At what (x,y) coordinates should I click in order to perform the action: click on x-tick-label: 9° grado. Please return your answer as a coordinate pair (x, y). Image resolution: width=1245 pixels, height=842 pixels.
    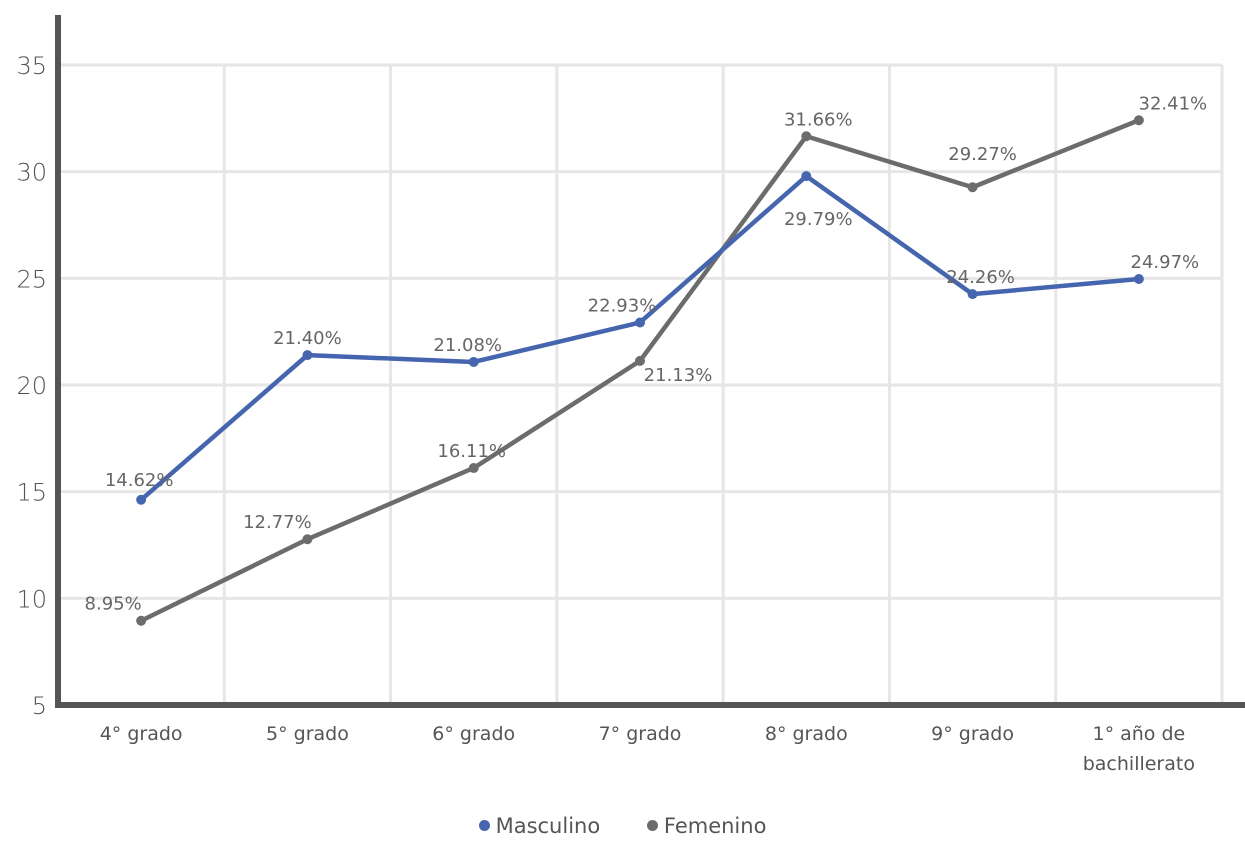
    Looking at the image, I should click on (972, 734).